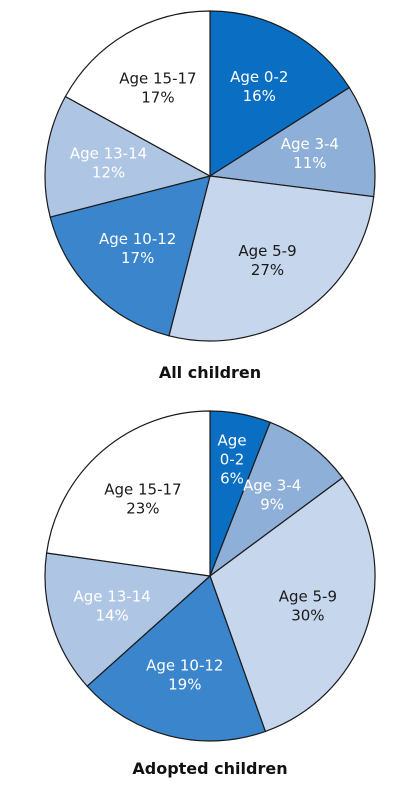  Describe the element at coordinates (307, 615) in the screenshot. I see `slice-percent: 30%` at that location.